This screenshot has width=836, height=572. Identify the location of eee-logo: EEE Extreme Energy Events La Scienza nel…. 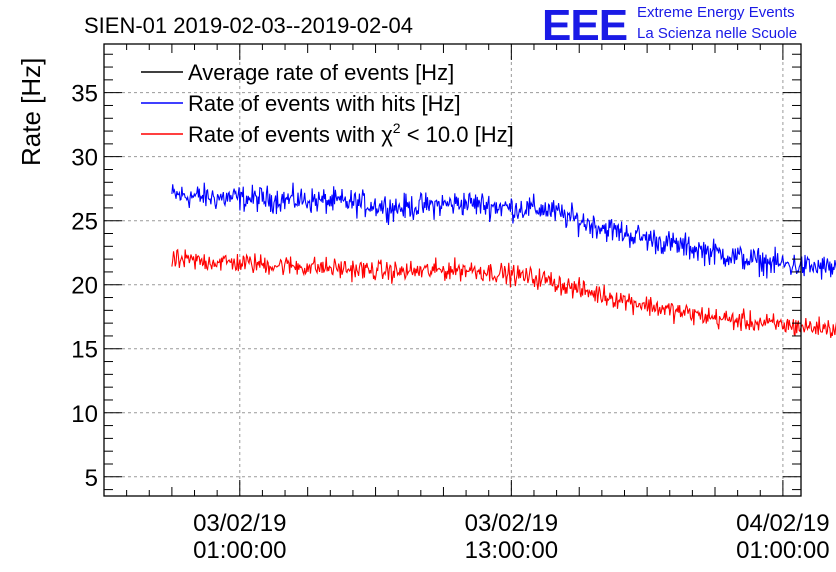
(669, 25).